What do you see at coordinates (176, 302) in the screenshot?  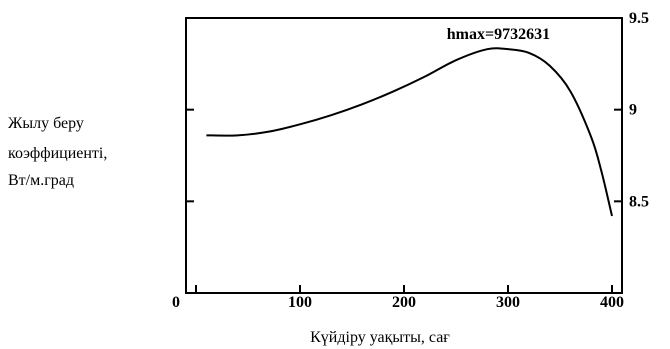 I see `x-tick-label: 0` at bounding box center [176, 302].